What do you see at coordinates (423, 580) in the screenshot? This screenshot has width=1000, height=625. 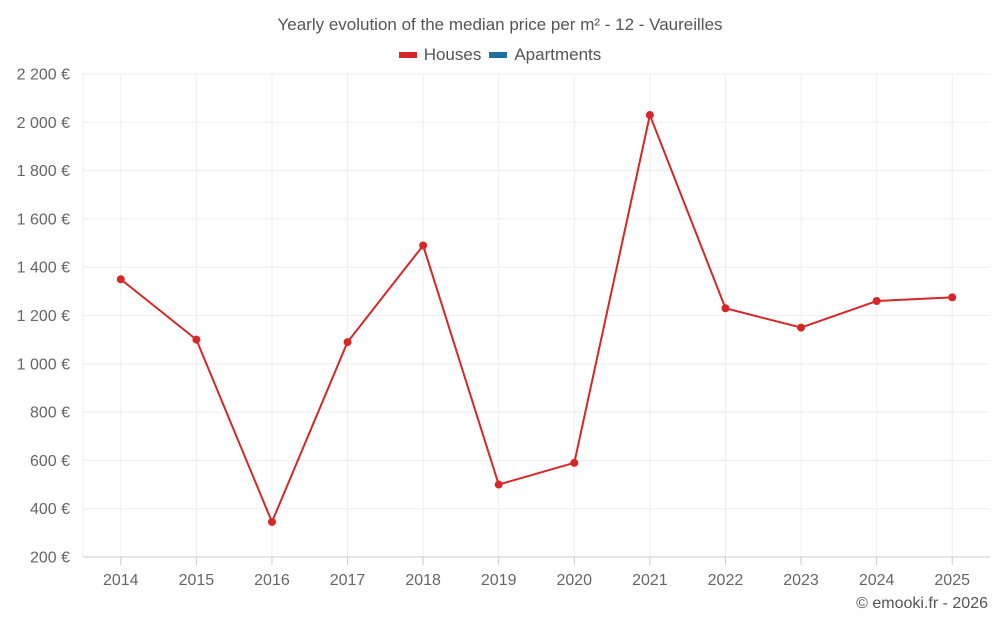 I see `x-tick-label: 2018` at bounding box center [423, 580].